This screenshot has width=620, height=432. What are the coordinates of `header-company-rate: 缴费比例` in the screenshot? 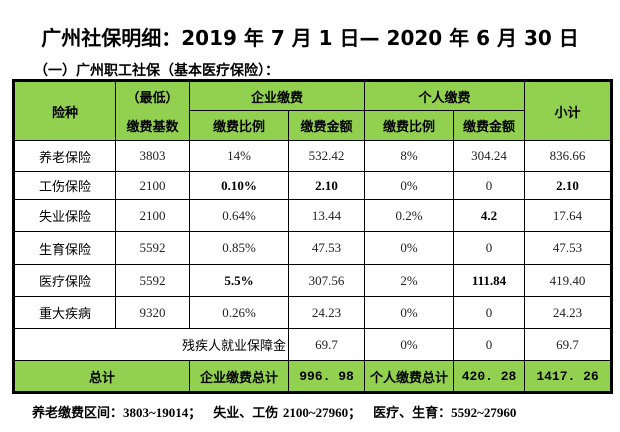 It's located at (239, 125).